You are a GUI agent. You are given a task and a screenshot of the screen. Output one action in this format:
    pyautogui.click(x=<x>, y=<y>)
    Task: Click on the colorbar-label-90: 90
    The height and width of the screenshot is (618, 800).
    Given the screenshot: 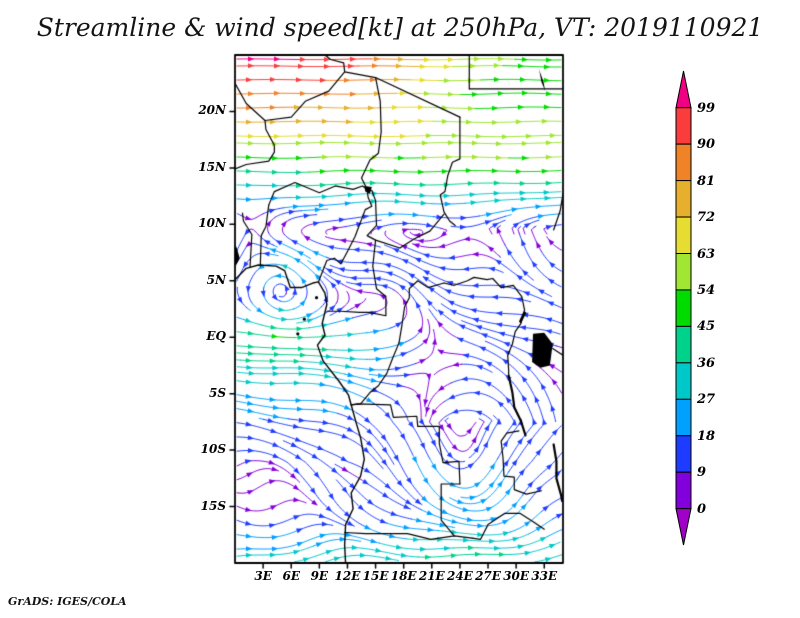 What is the action you would take?
    pyautogui.click(x=706, y=145)
    